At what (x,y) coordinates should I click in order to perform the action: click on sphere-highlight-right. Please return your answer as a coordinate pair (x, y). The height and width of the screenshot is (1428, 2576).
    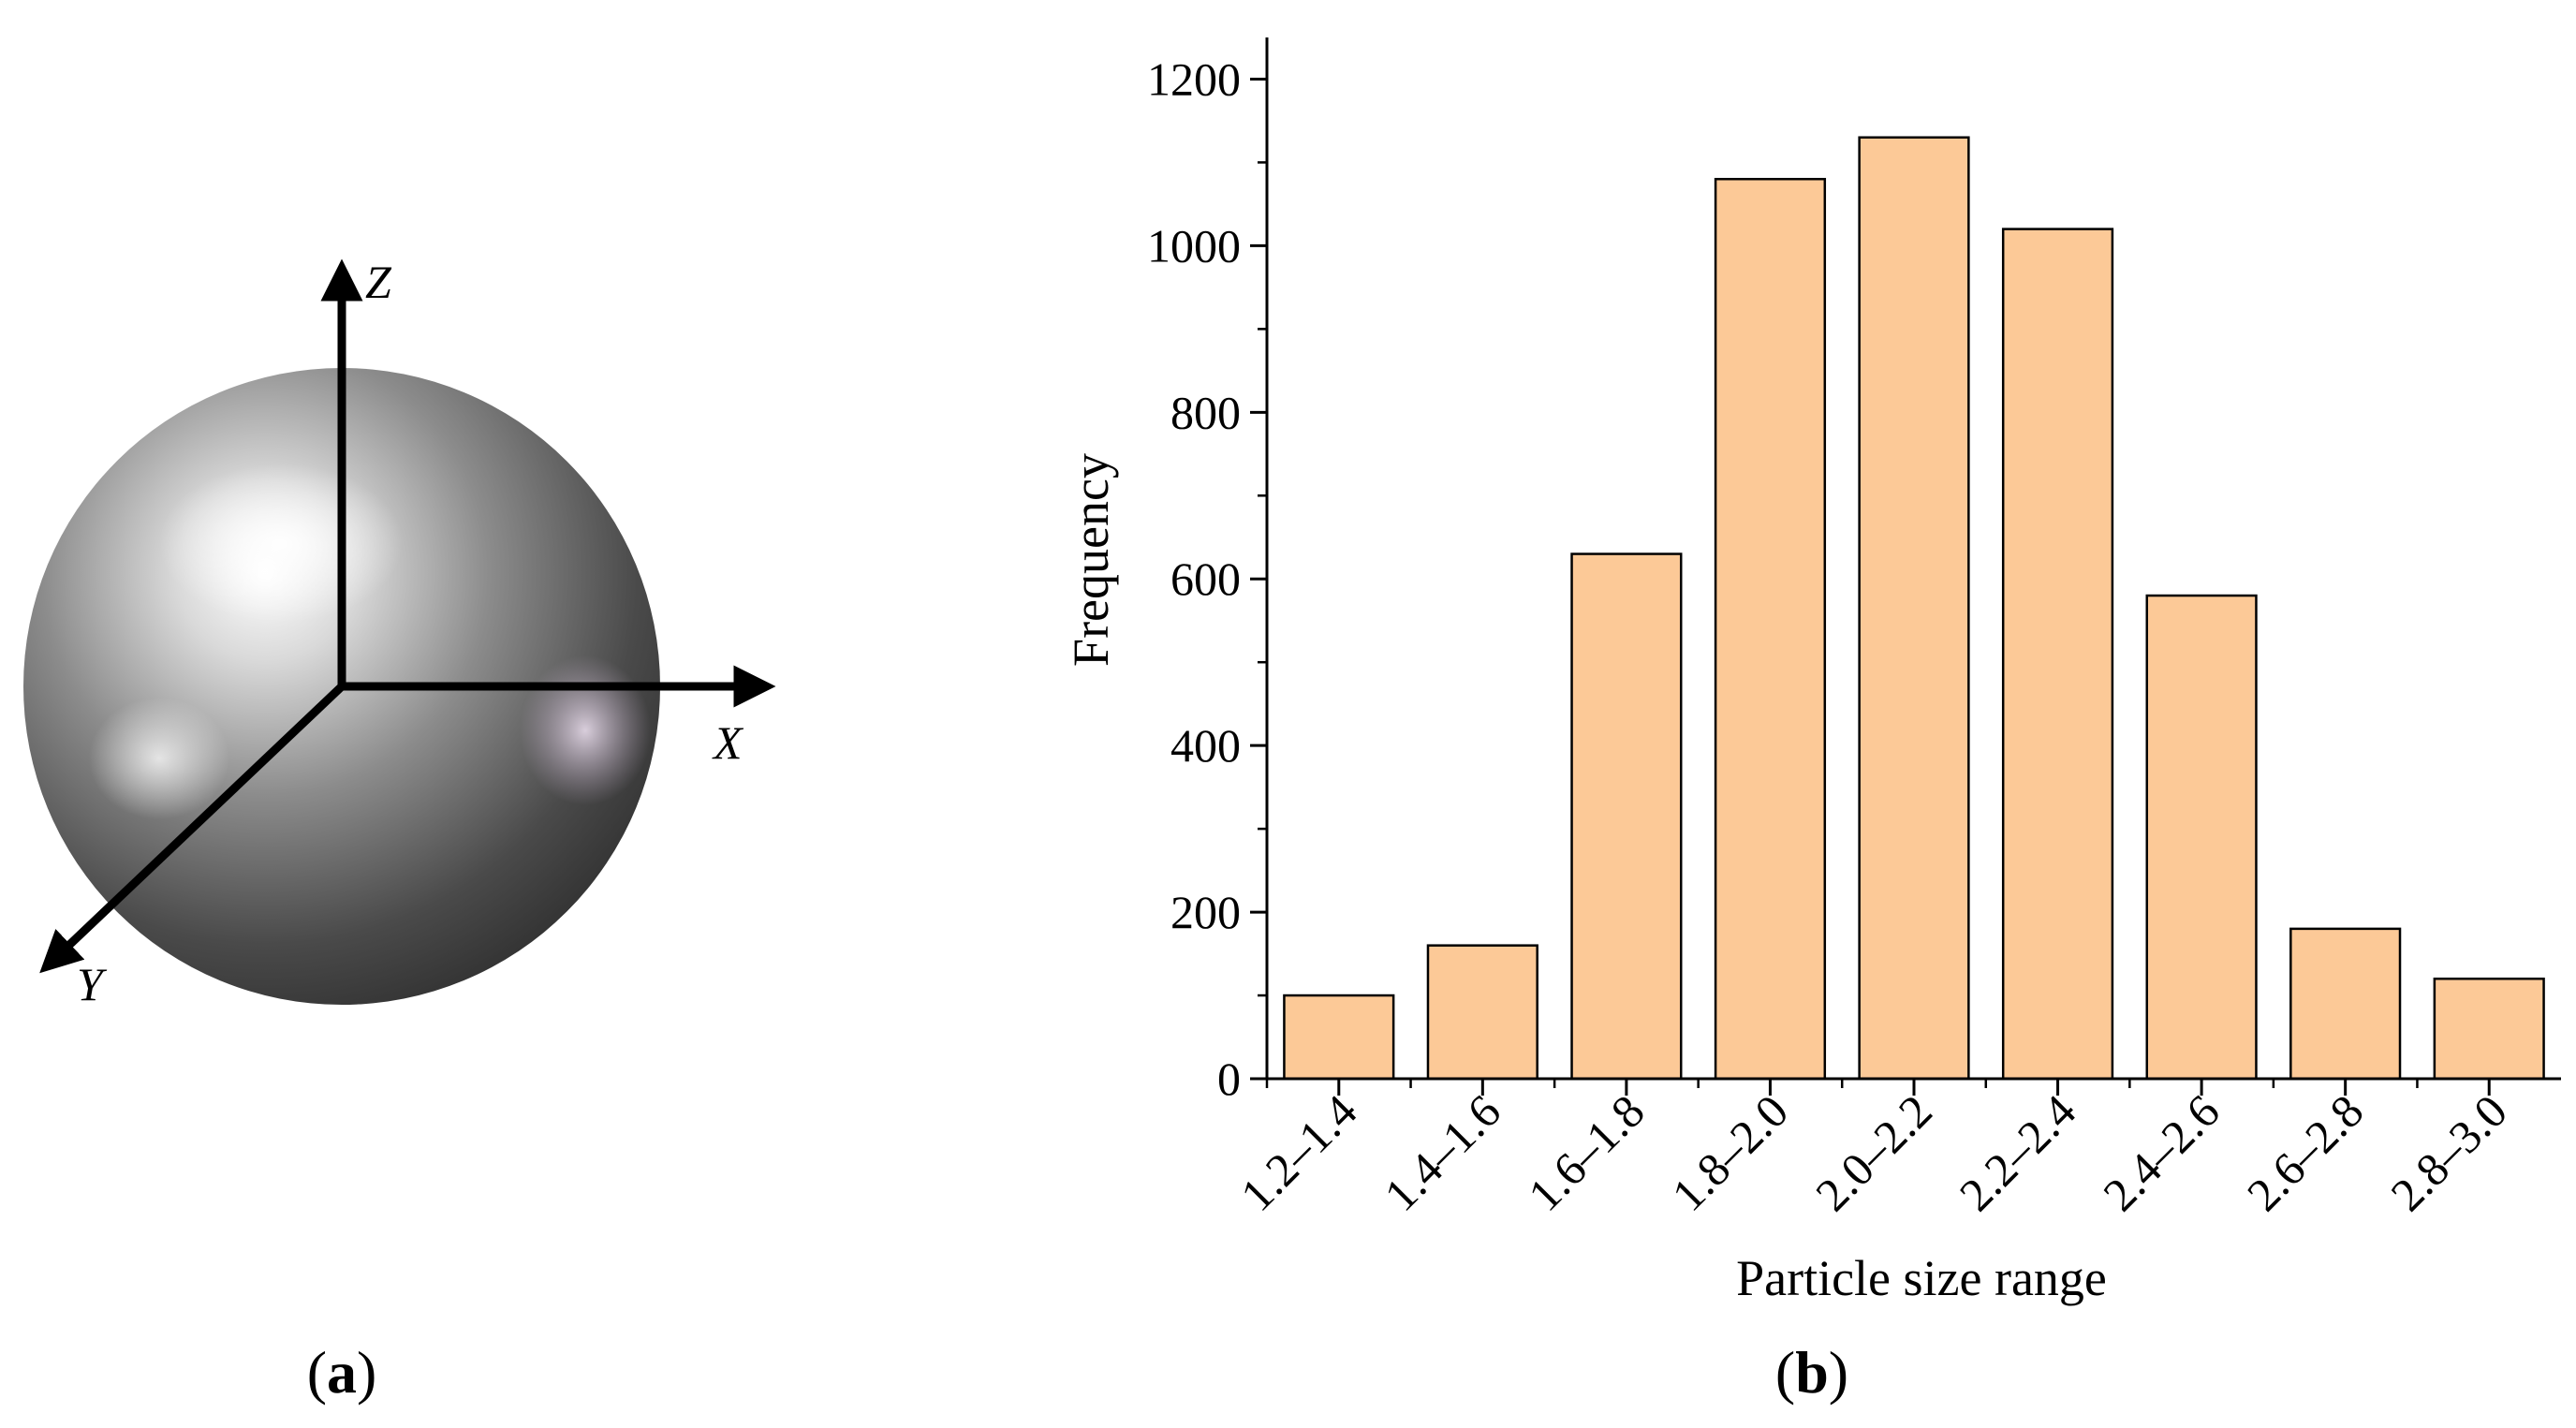
    Looking at the image, I should click on (585, 730).